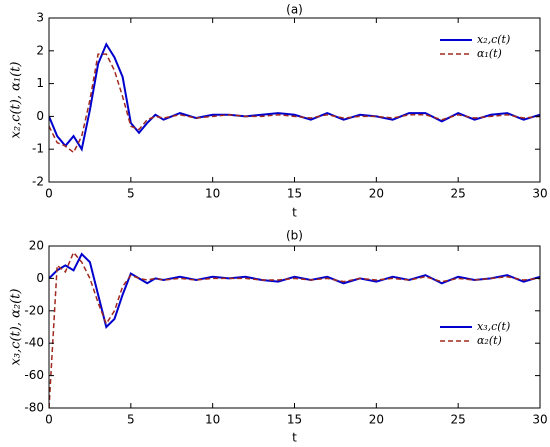 The height and width of the screenshot is (447, 550). What do you see at coordinates (16, 100) in the screenshot?
I see `y-axis-label: x₂,c(t), α₁(t)` at bounding box center [16, 100].